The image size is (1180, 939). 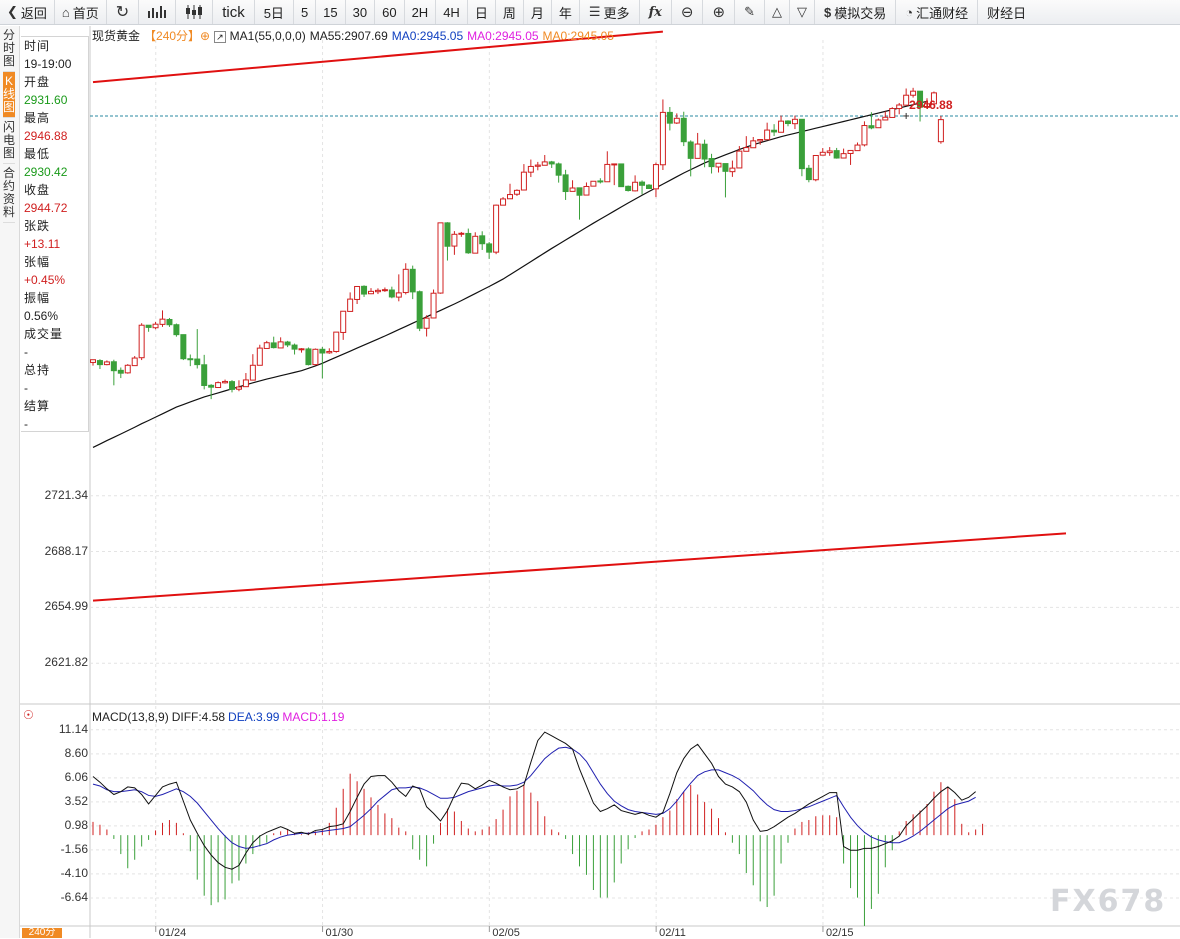 What do you see at coordinates (37, 46) in the screenshot?
I see `time-label: 时间` at bounding box center [37, 46].